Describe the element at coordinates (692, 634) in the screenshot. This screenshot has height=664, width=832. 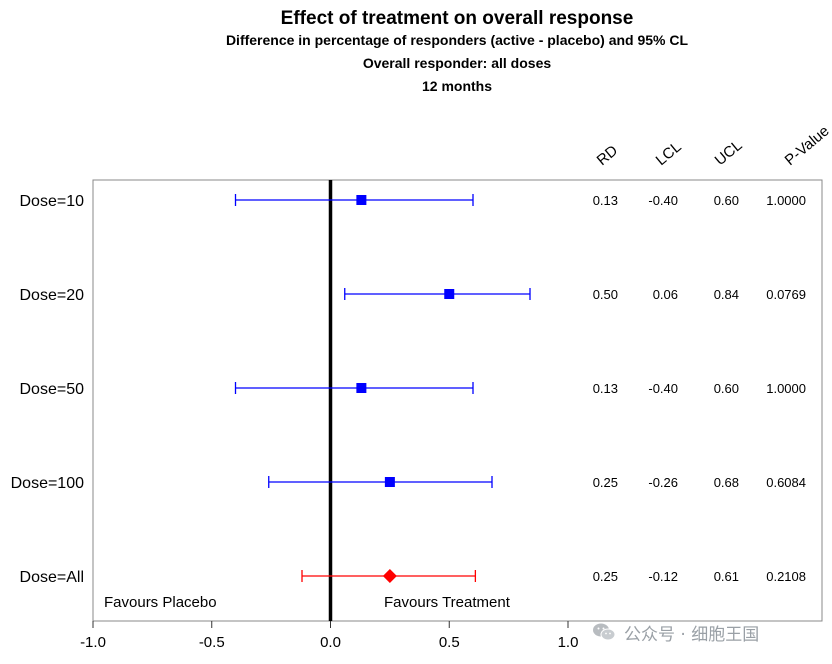
I see `watermark-text: 公众号 · 细胞王国` at that location.